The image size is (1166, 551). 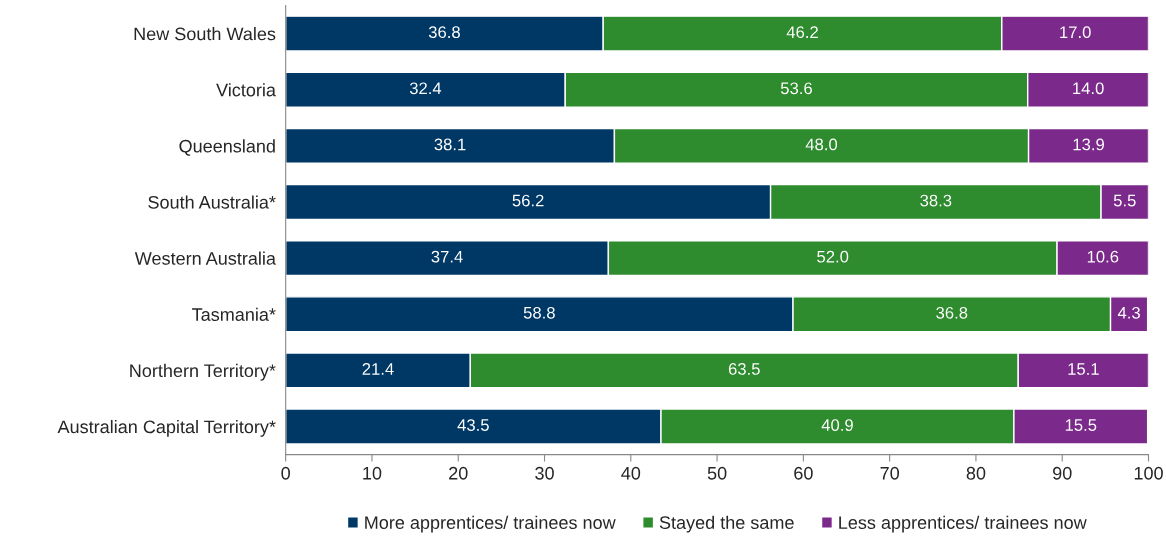 What do you see at coordinates (227, 147) in the screenshot?
I see `y-tick-label: Queensland` at bounding box center [227, 147].